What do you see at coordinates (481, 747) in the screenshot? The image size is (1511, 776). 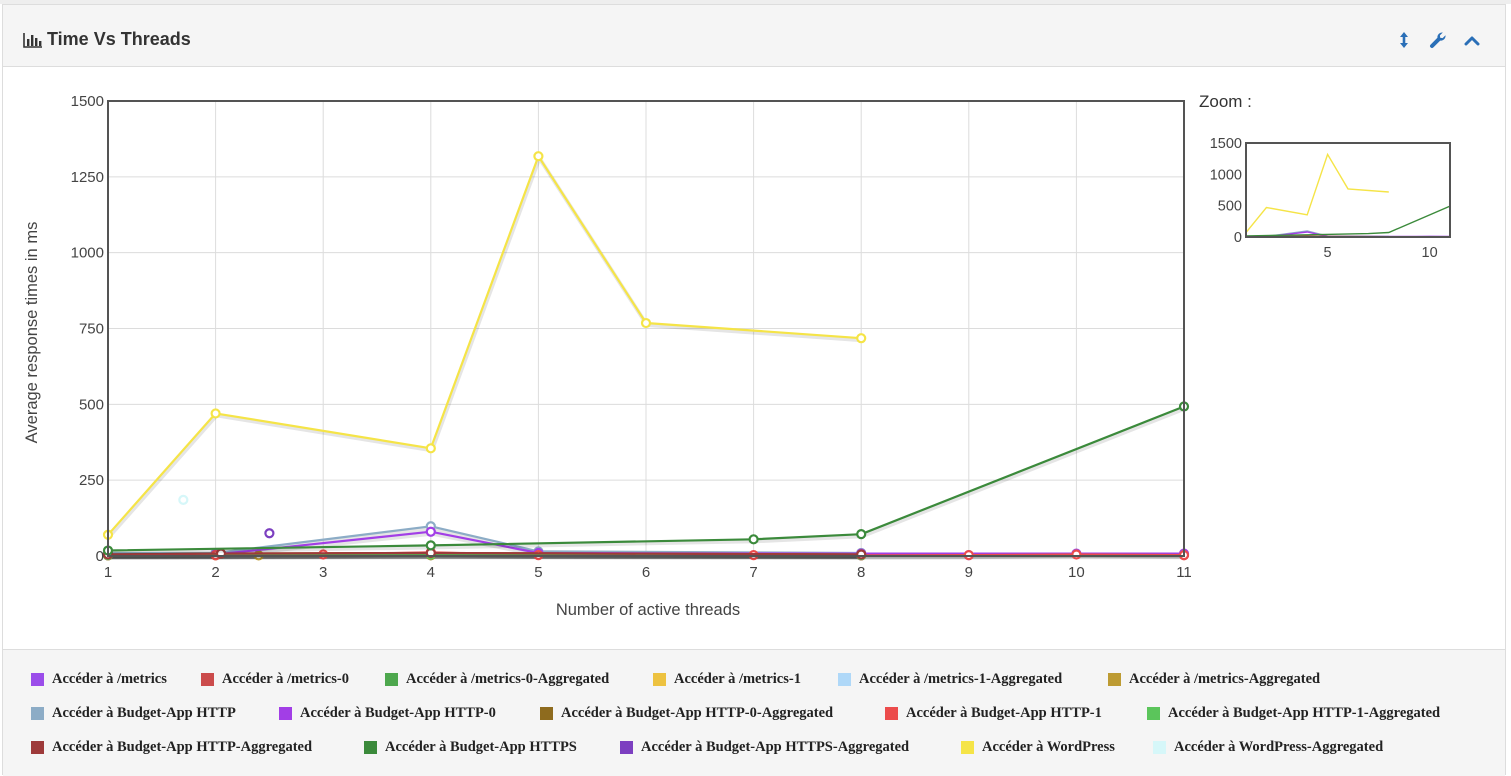 I see `legend-label: Accéder à Budget-App HTTPS` at bounding box center [481, 747].